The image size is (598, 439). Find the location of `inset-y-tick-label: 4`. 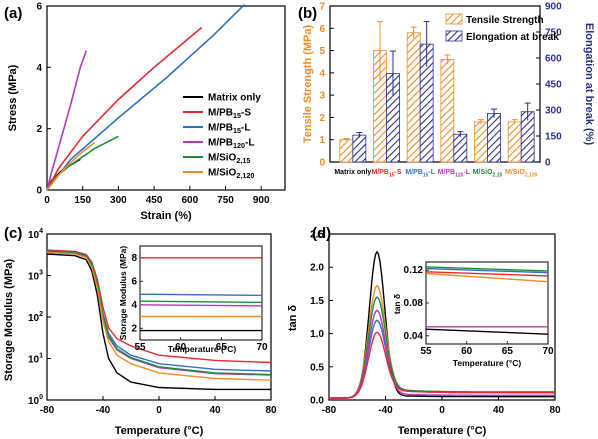

inset-y-tick-label: 4 is located at coordinates (134, 305).